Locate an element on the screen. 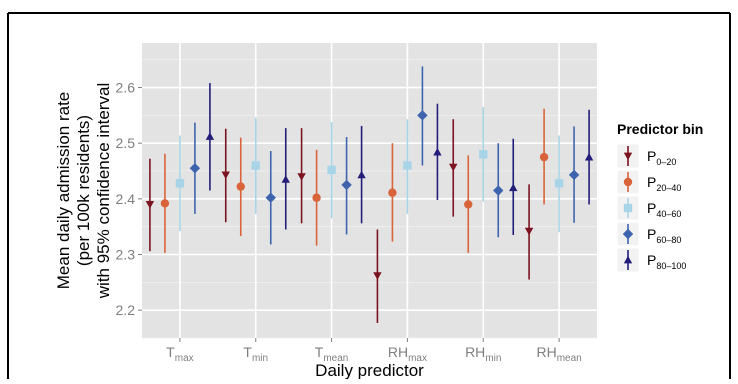  x-tick-label: RHmin is located at coordinates (483, 354).